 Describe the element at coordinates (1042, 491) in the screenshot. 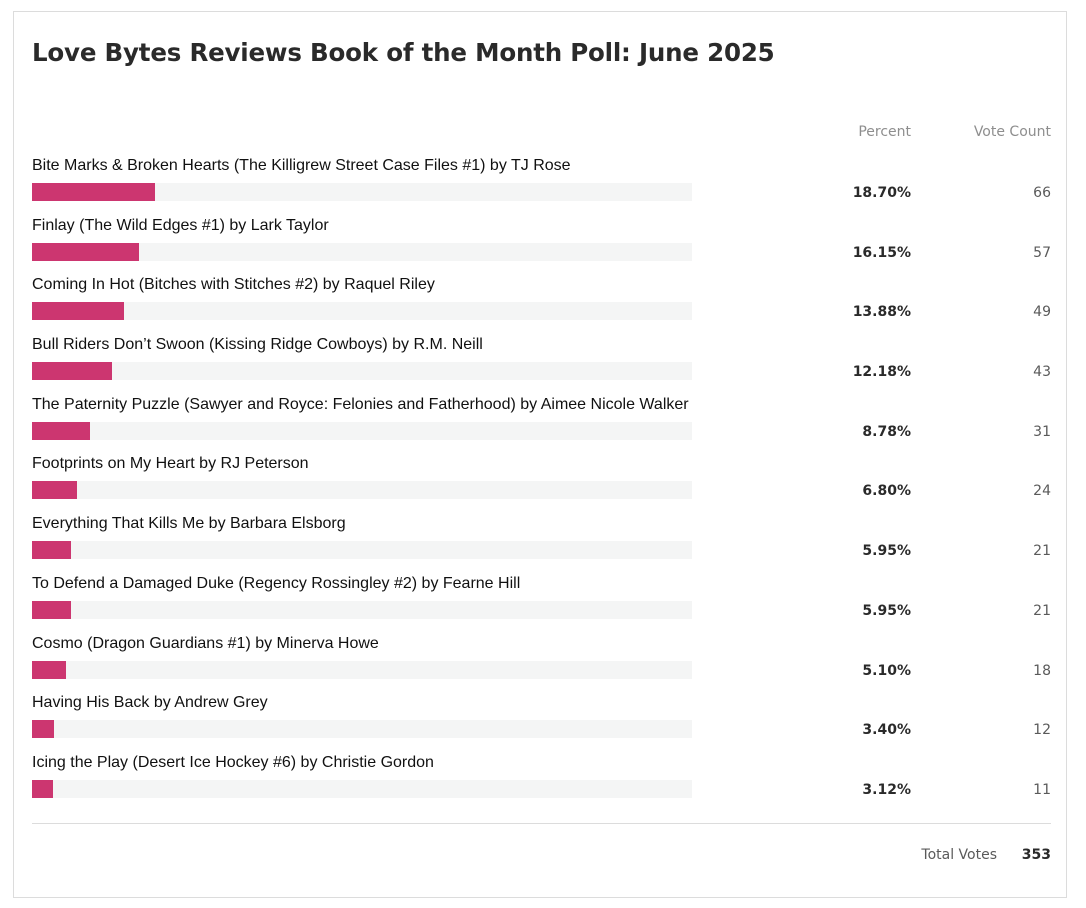

I see `answer-vote-count: 24` at that location.